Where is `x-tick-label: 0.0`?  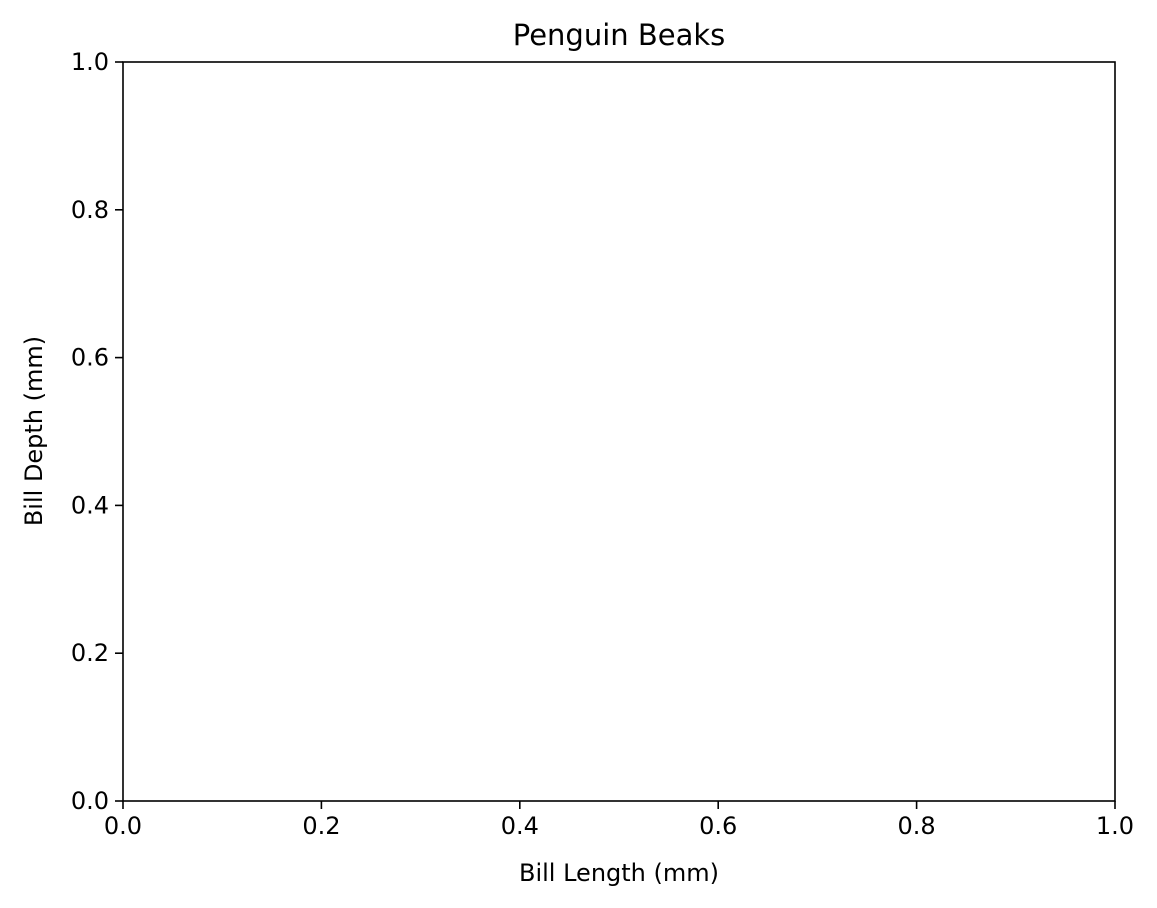 x-tick-label: 0.0 is located at coordinates (123, 826).